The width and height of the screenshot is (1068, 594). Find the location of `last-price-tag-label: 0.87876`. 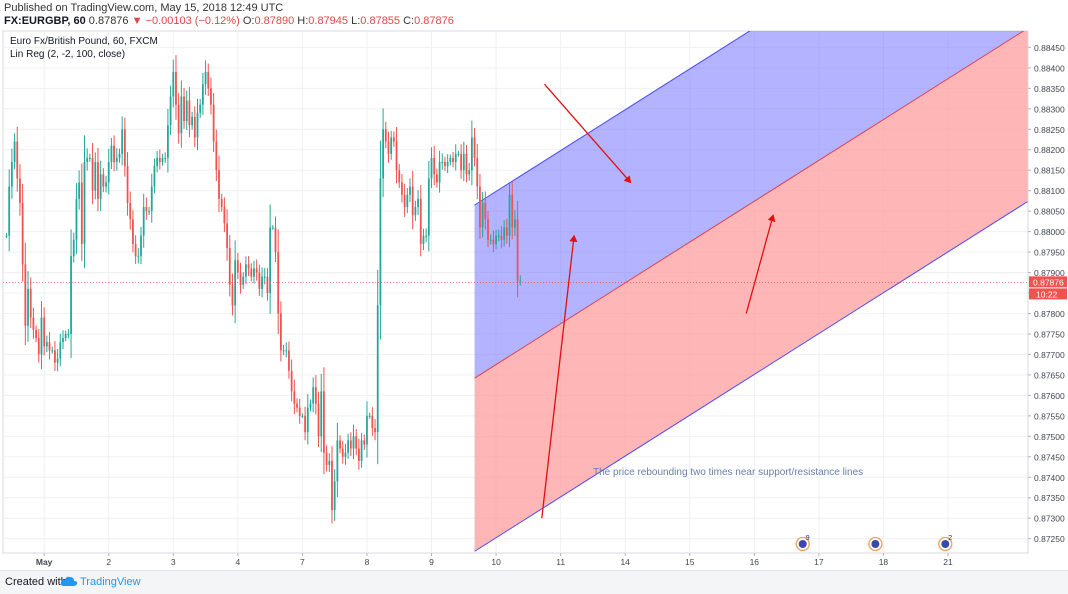

last-price-tag-label: 0.87876 is located at coordinates (1048, 282).